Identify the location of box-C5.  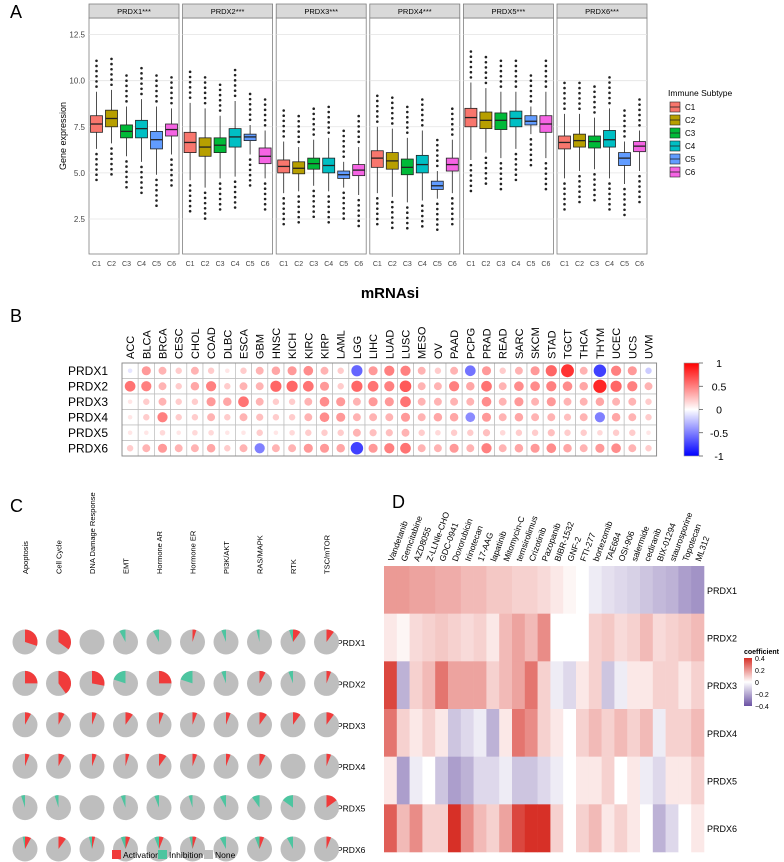
(156, 140).